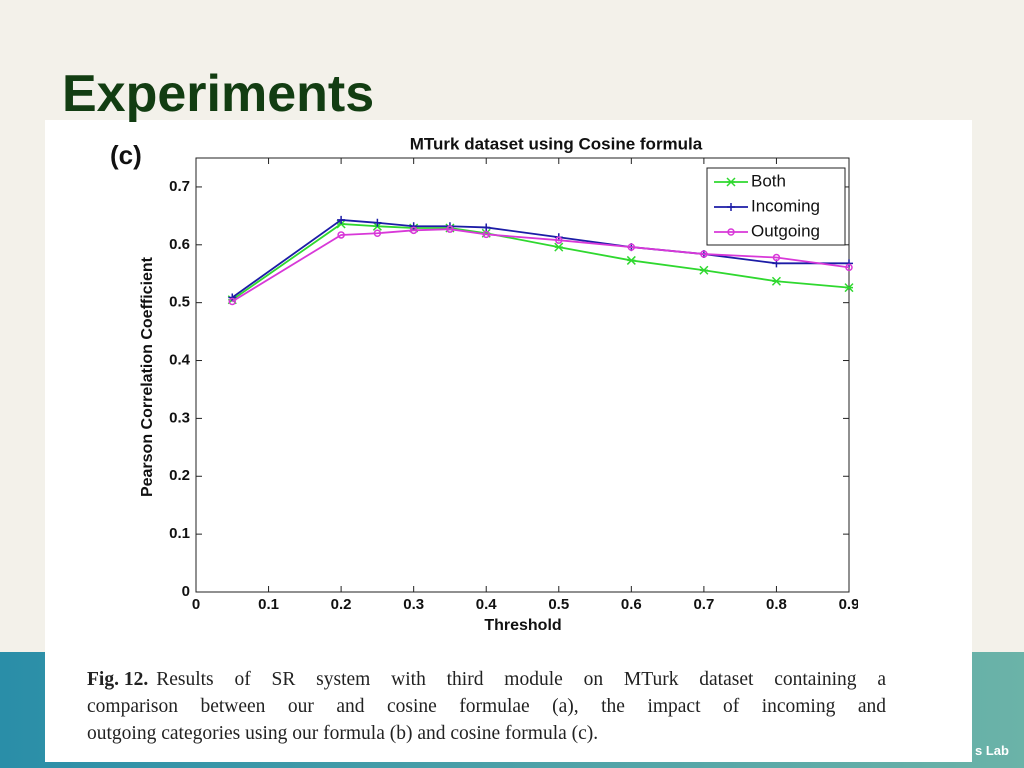  What do you see at coordinates (776, 604) in the screenshot?
I see `x-tick-label: 0.8` at bounding box center [776, 604].